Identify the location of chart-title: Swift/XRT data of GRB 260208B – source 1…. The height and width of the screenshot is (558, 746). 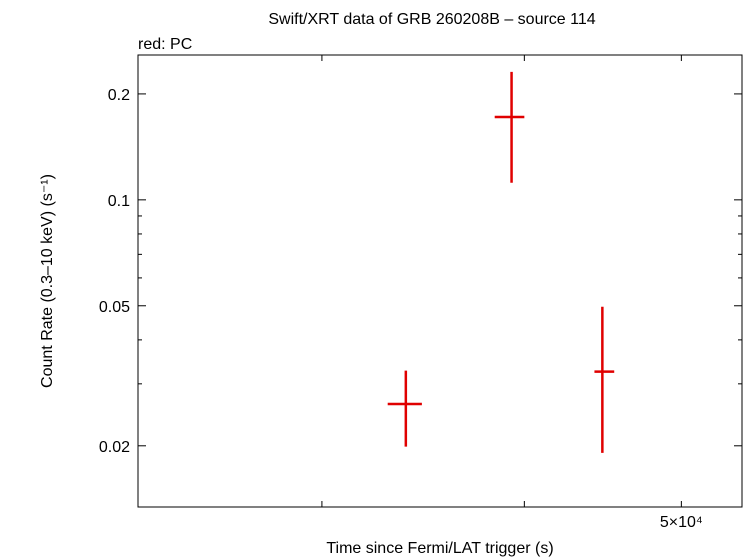
(431, 19).